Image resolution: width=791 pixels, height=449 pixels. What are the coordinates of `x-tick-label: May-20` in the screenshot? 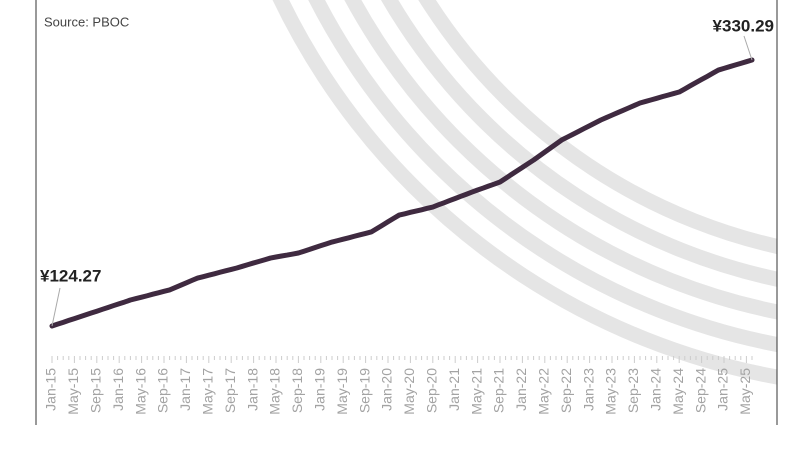 It's located at (409, 391).